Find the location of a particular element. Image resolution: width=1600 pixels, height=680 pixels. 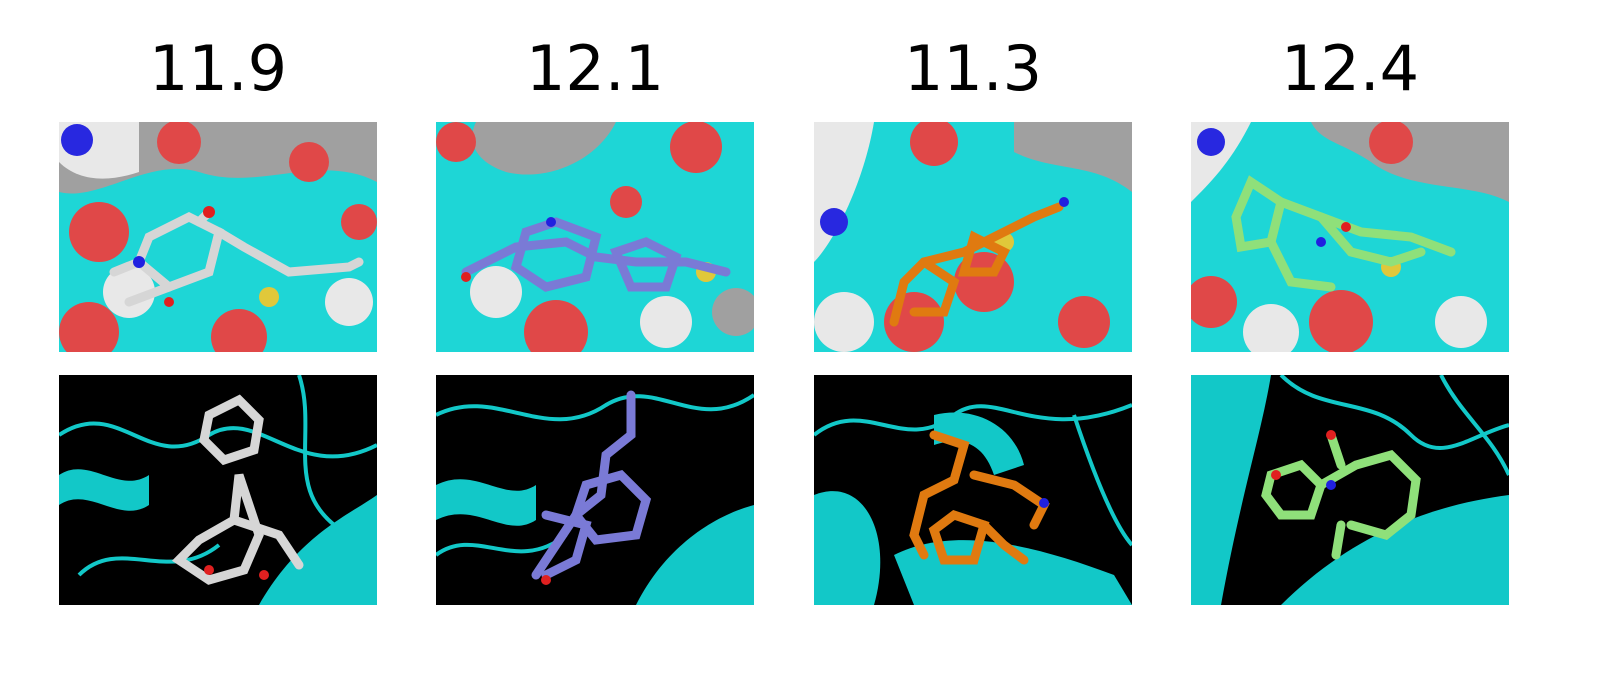

score-label-2: 12.1 is located at coordinates (595, 68).